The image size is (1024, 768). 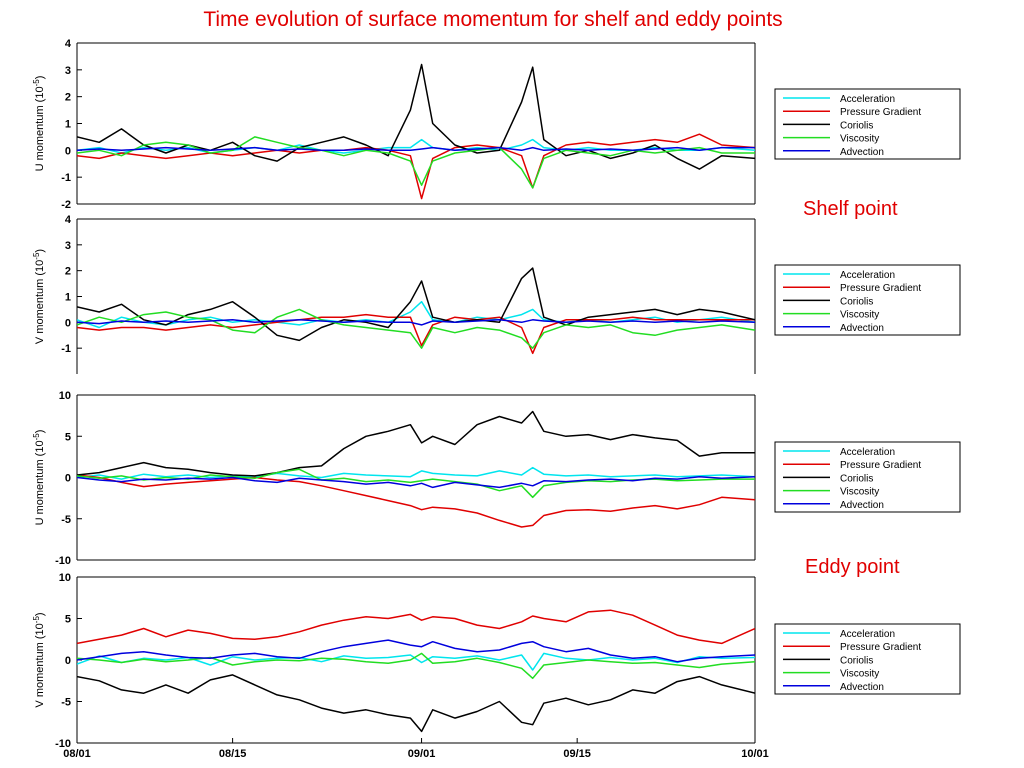 What do you see at coordinates (233, 754) in the screenshot?
I see `x-tick-label: 08/15` at bounding box center [233, 754].